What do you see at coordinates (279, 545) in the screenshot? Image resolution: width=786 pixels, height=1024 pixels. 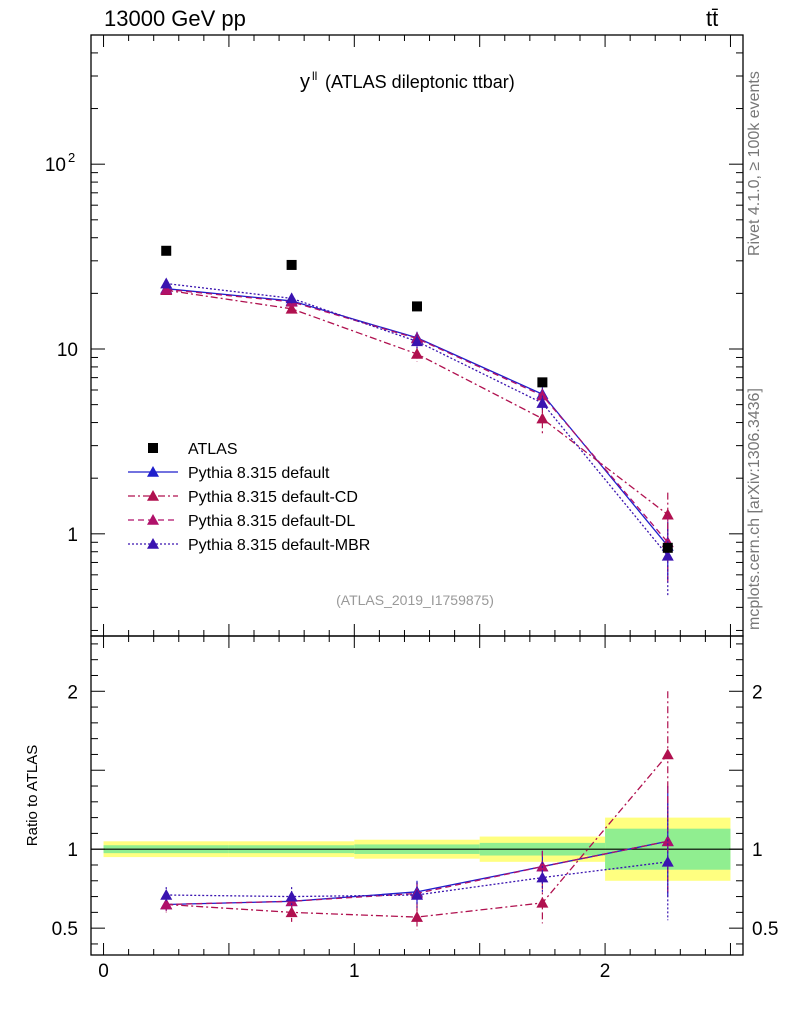 I see `legend-label-mbr: Pythia 8.315 default-MBR` at bounding box center [279, 545].